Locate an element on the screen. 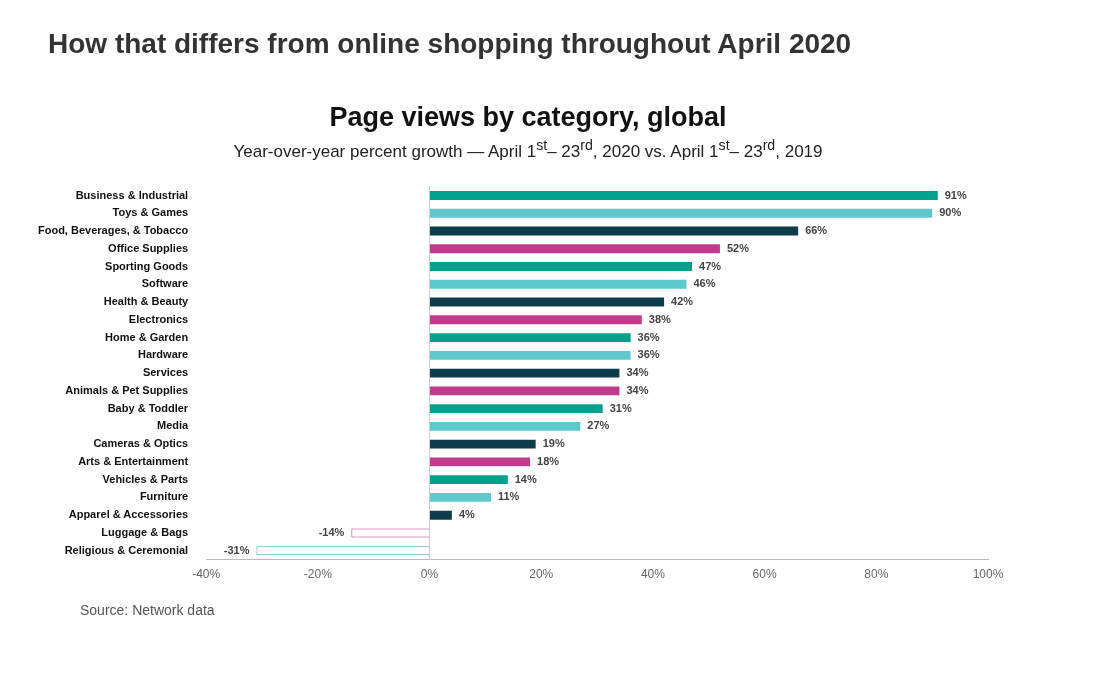 The width and height of the screenshot is (1106, 697). x-tick-label: -40% is located at coordinates (206, 573).